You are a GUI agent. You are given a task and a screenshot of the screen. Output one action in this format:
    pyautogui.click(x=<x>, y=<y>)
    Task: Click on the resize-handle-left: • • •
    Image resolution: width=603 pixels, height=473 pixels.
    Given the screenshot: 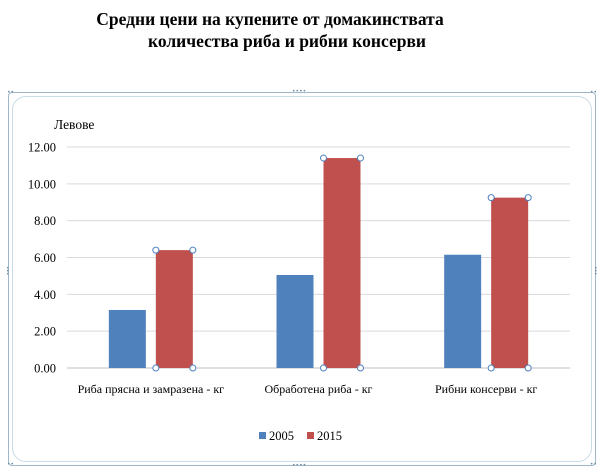 What is the action you would take?
    pyautogui.click(x=8, y=271)
    